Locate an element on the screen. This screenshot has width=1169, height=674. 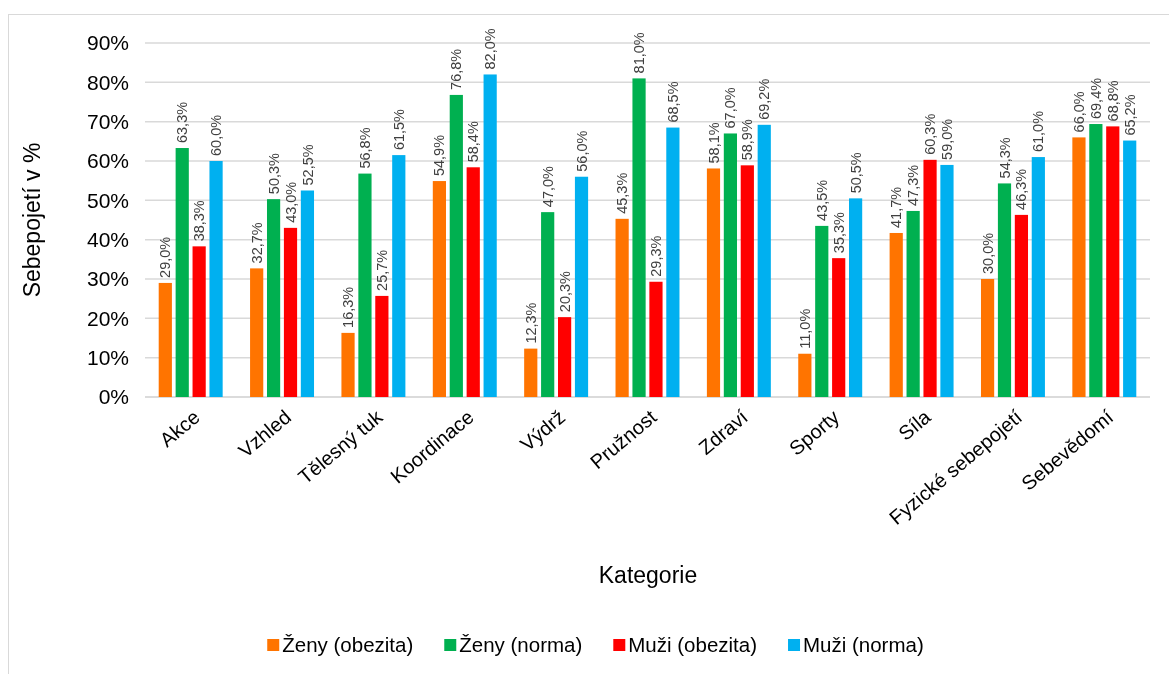
data-label: 58,1% is located at coordinates (713, 143).